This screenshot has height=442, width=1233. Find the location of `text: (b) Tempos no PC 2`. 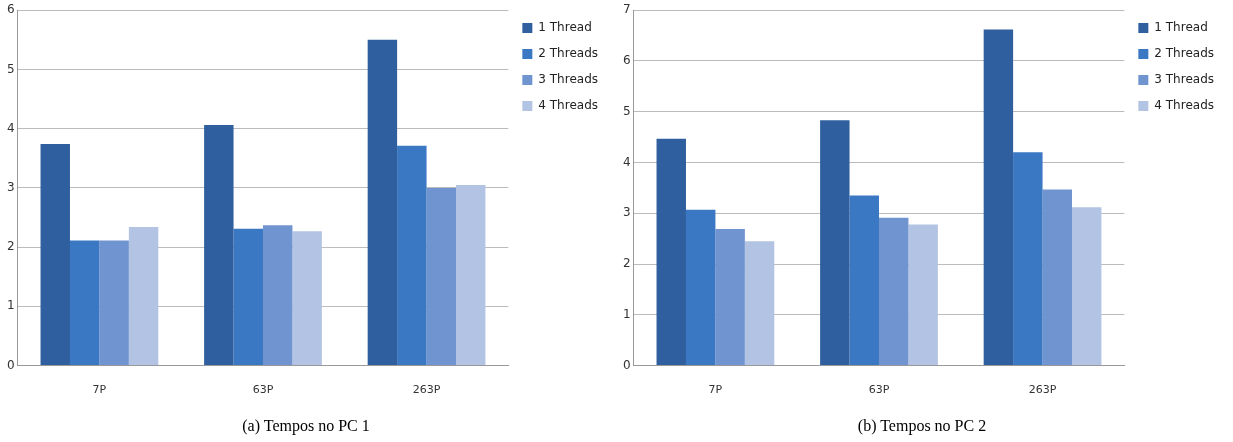

text: (b) Tempos no PC 2 is located at coordinates (922, 425).